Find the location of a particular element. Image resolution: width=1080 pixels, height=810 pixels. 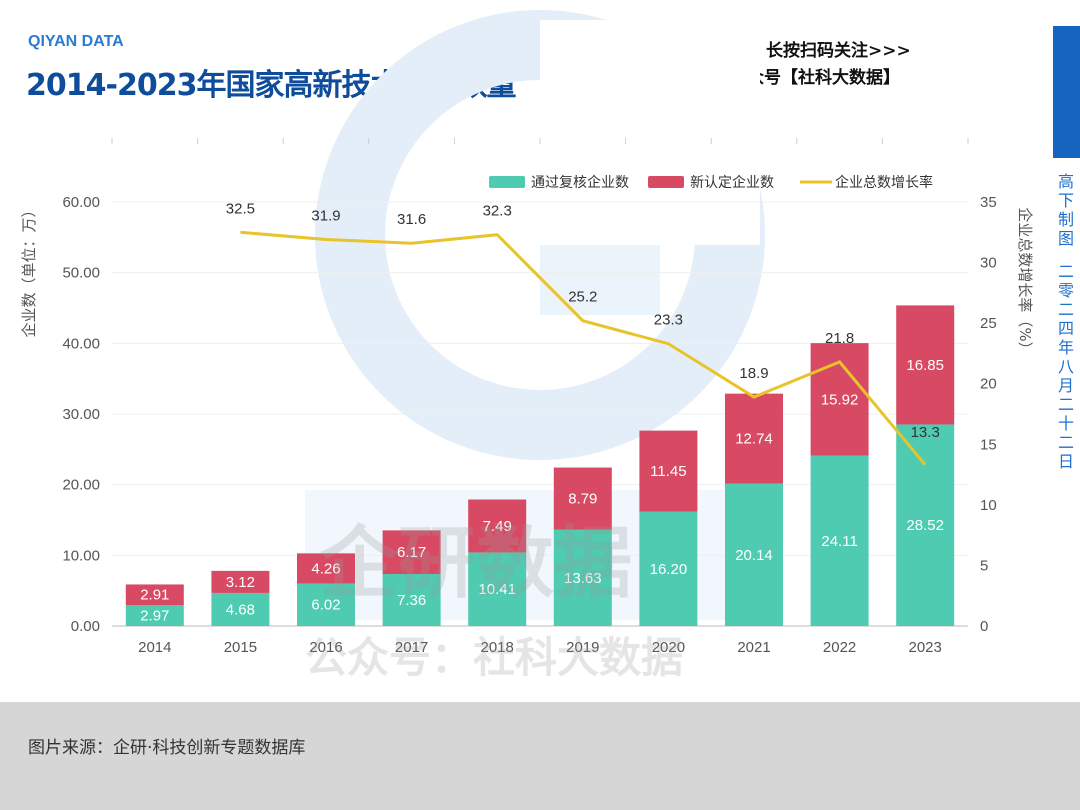

y-tick-label: 10.00 is located at coordinates (81, 555).